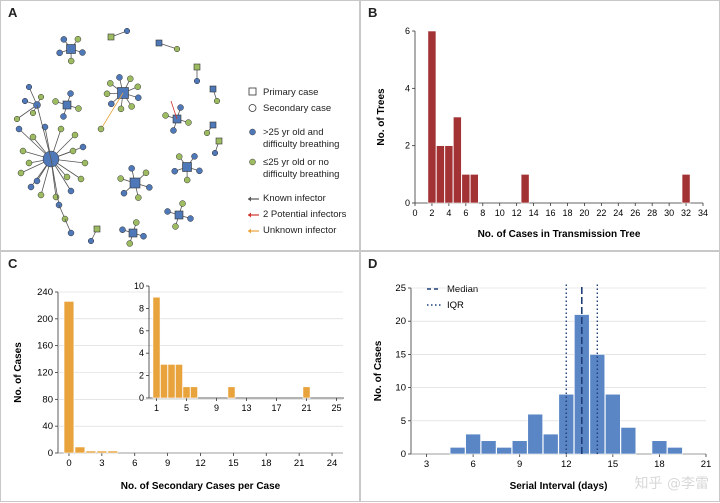  What do you see at coordinates (462, 289) in the screenshot?
I see `legend-median-label: Median` at bounding box center [462, 289].